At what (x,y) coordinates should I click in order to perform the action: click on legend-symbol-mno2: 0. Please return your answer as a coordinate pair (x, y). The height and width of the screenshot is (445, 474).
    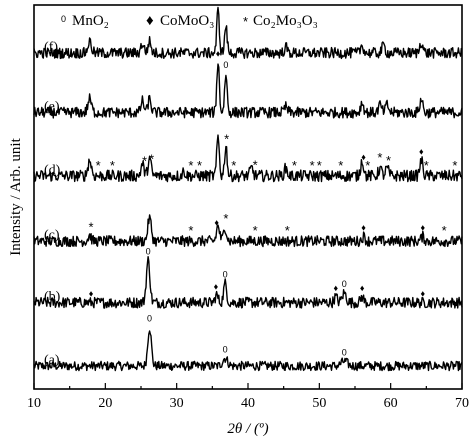
    Looking at the image, I should click on (63, 19).